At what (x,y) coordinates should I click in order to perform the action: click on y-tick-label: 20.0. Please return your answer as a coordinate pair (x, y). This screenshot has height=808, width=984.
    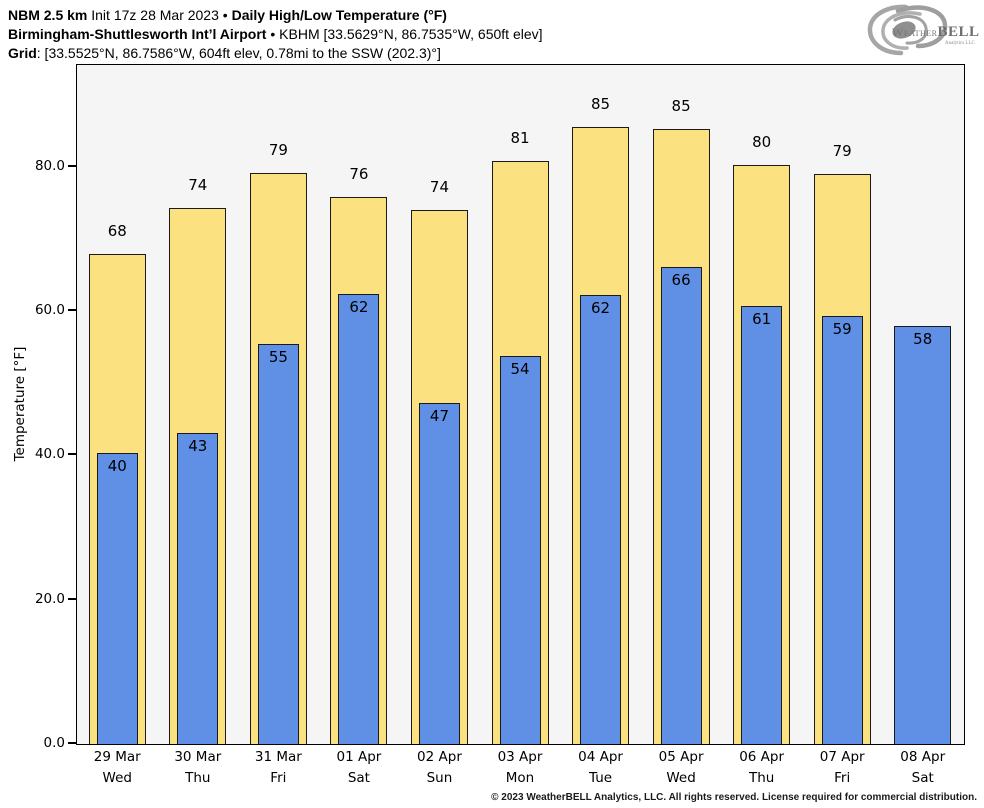
    Looking at the image, I should click on (49, 598).